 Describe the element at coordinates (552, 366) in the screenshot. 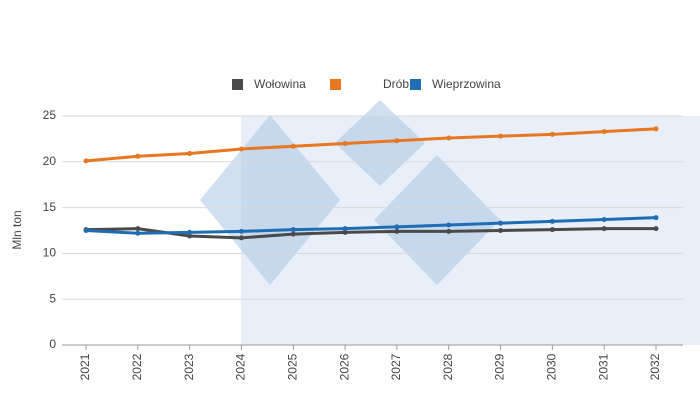

I see `x-tick-label: 2030` at that location.